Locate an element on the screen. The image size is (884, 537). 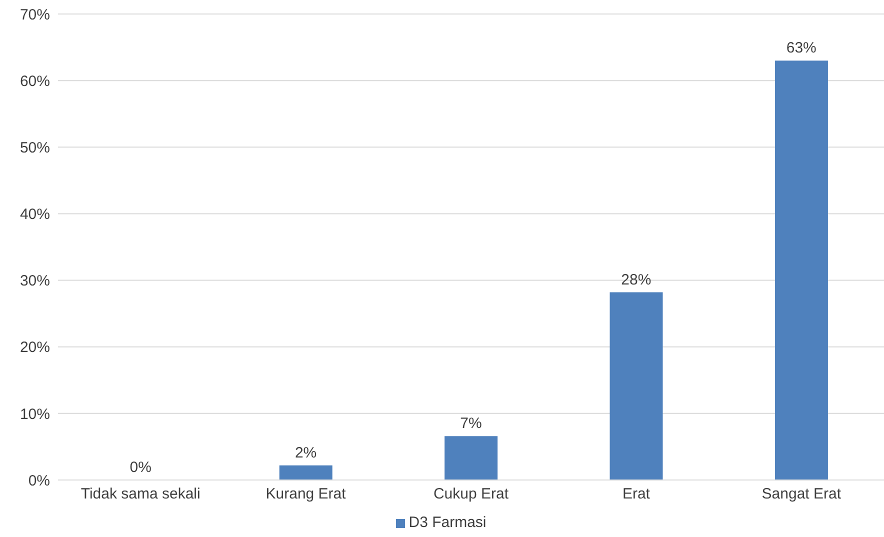
x-tick-label: Sangat Erat is located at coordinates (802, 494).